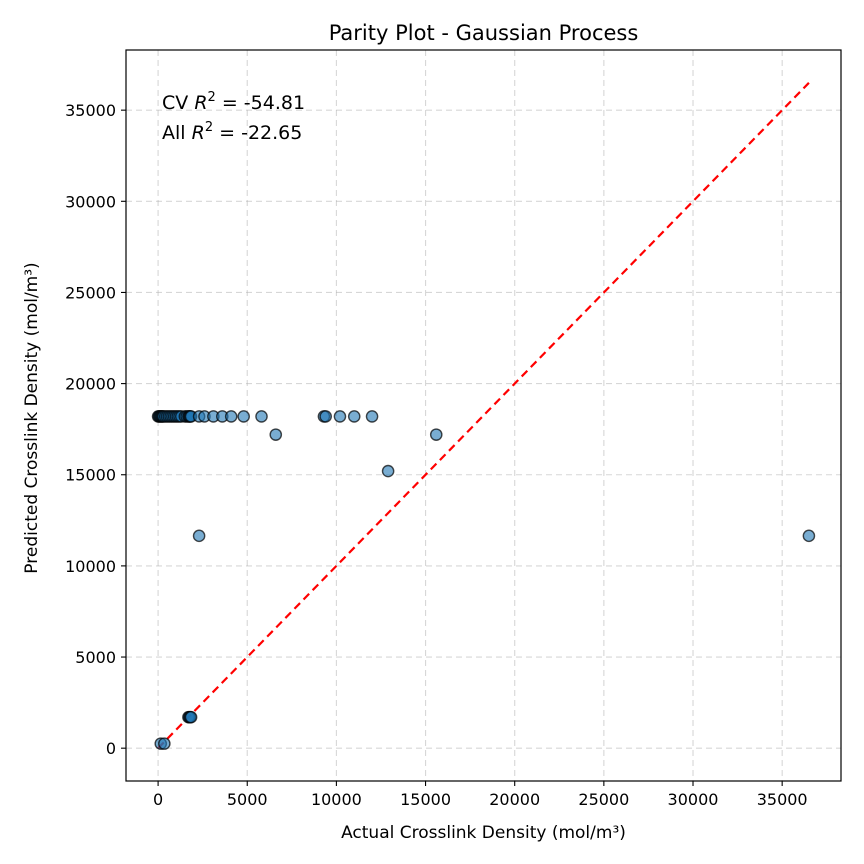  Describe the element at coordinates (260, 103) in the screenshot. I see `cv-r2-value: = -54.81` at that location.